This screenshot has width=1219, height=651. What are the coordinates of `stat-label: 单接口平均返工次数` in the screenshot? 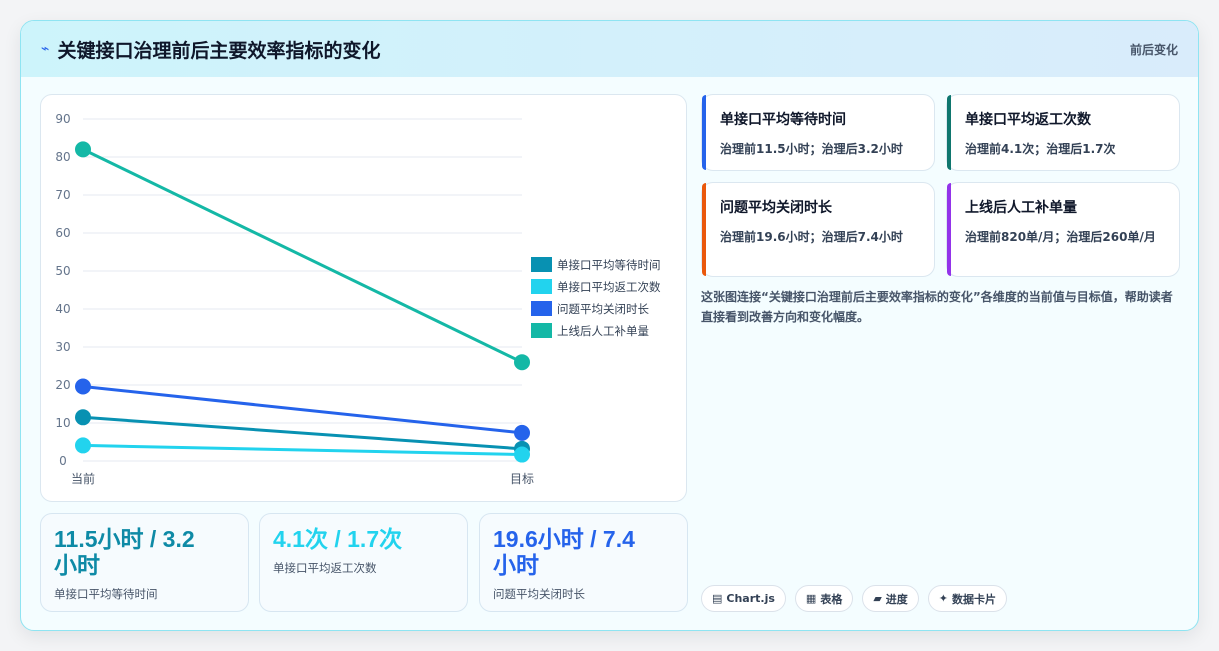 It's located at (325, 568).